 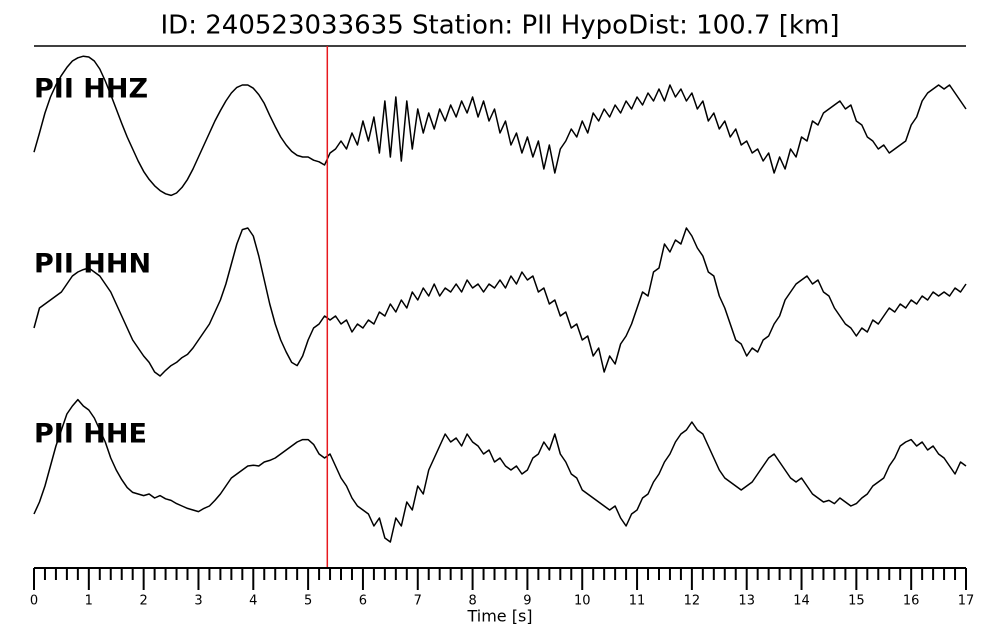 What do you see at coordinates (418, 601) in the screenshot?
I see `x-tick-label: 7` at bounding box center [418, 601].